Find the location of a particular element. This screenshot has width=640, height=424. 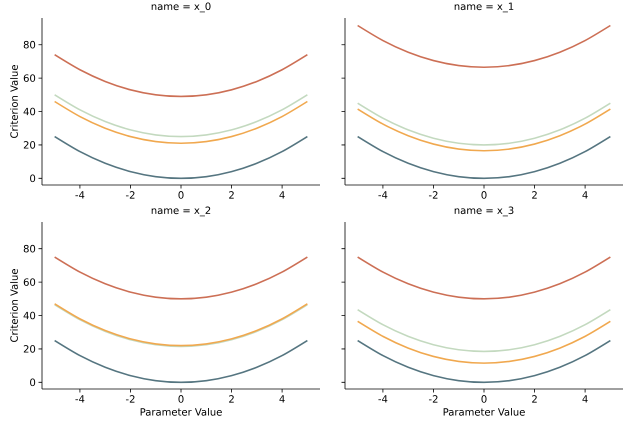

chart-title: name = x_2 is located at coordinates (181, 211).